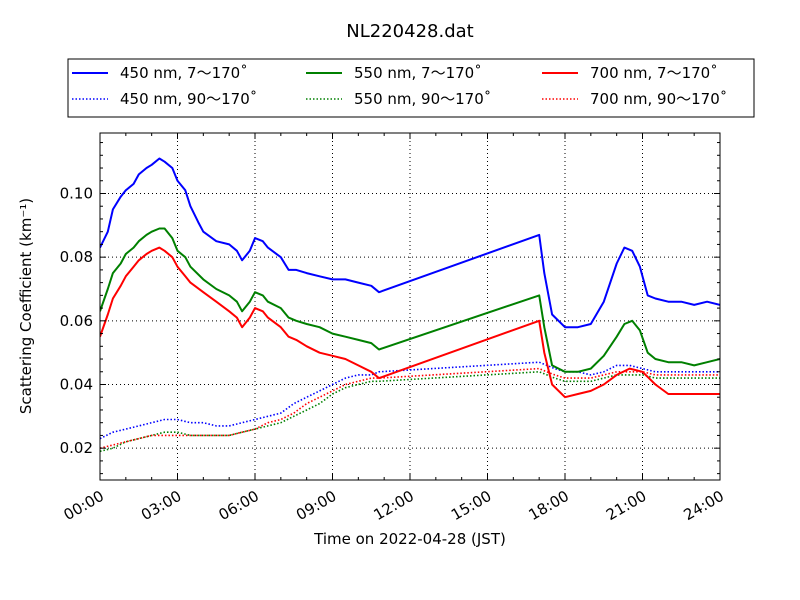 The width and height of the screenshot is (800, 600). What do you see at coordinates (26, 306) in the screenshot?
I see `y-axis-label: Scattering Coefficient (km⁻¹)` at bounding box center [26, 306].